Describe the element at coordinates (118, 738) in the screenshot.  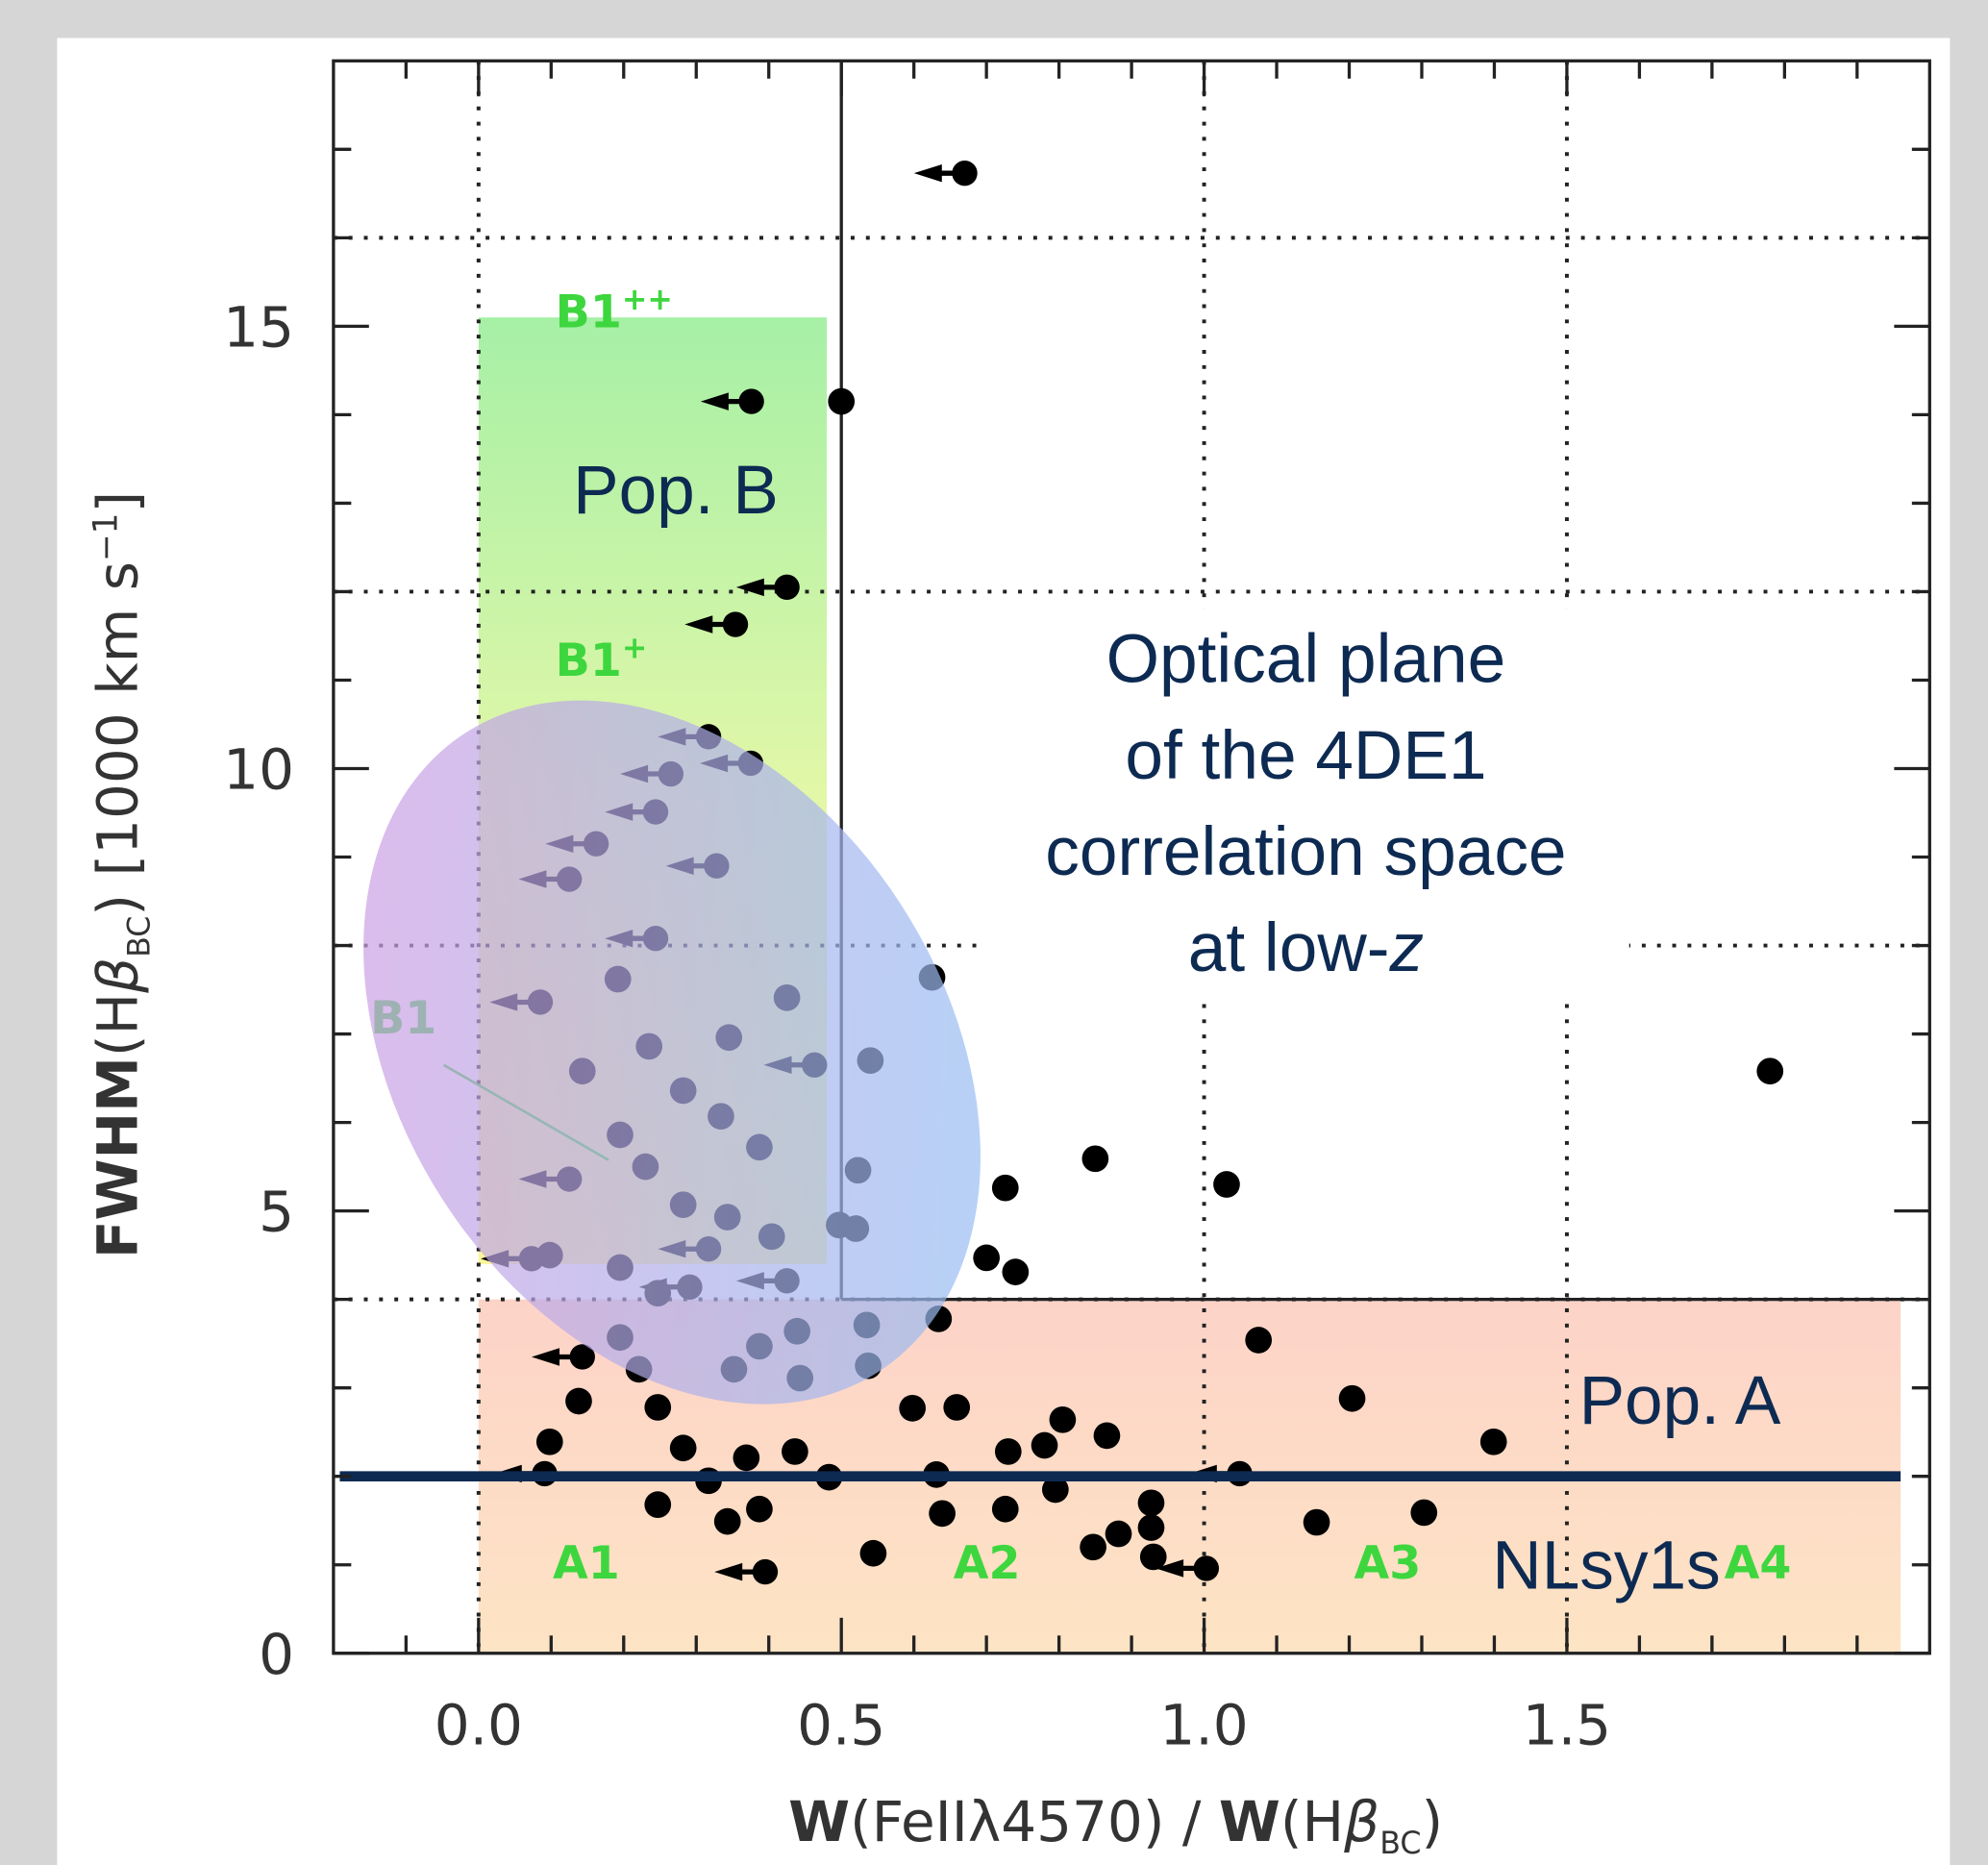
I see `y-axis-label-part: ) [1000 km s` at that location.